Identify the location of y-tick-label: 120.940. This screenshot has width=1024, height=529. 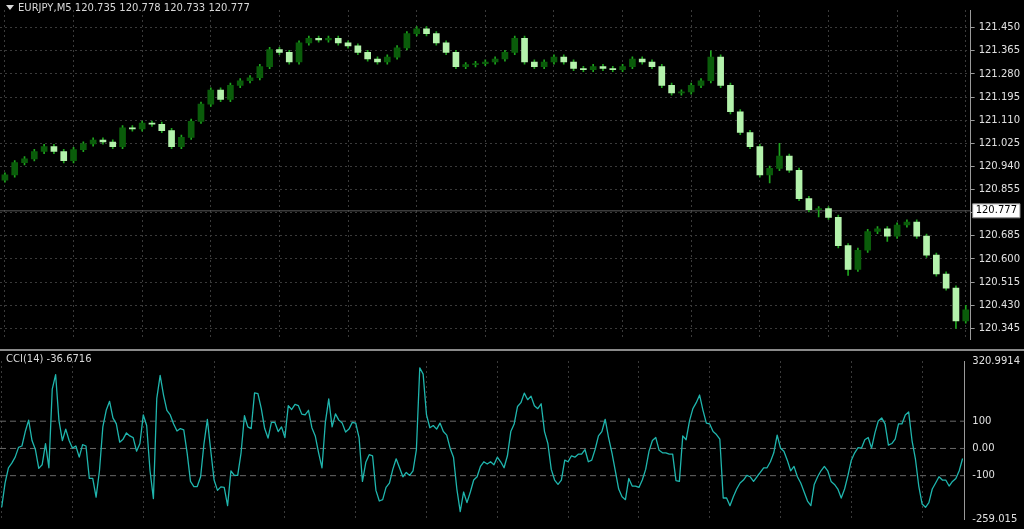
(999, 166).